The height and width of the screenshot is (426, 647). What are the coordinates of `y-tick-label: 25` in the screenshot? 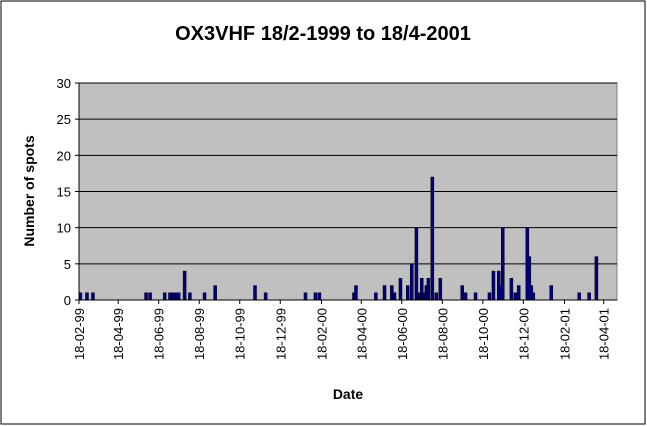 It's located at (64, 119).